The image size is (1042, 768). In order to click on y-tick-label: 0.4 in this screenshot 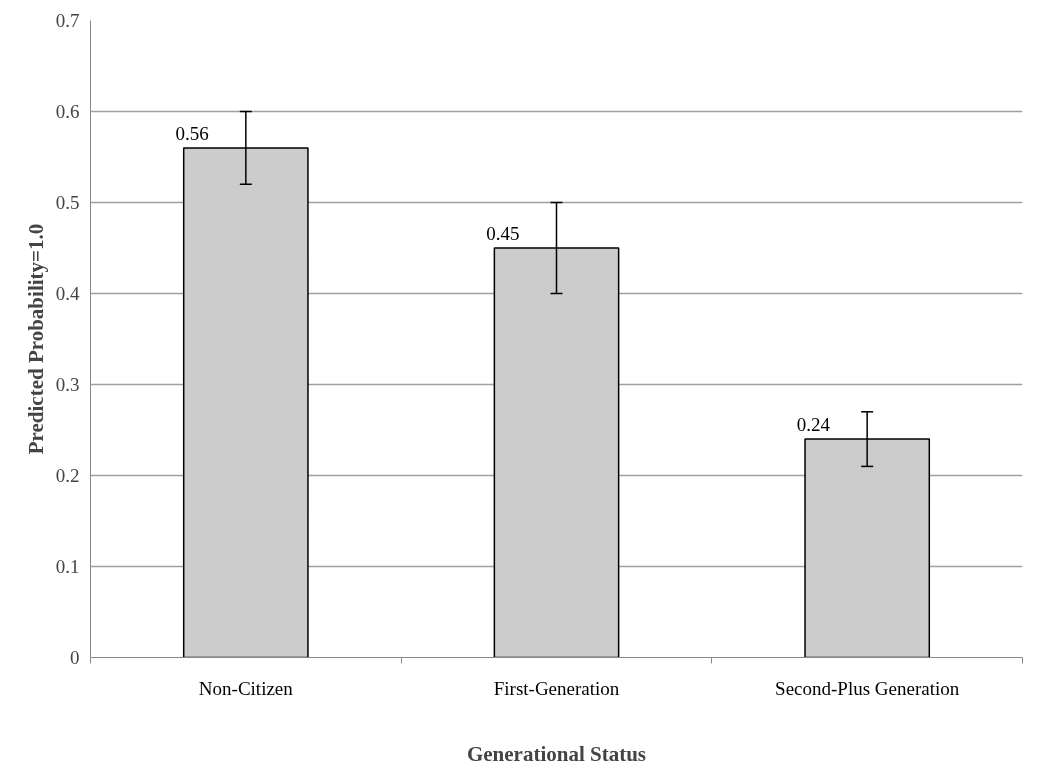, I will do `click(67, 293)`.